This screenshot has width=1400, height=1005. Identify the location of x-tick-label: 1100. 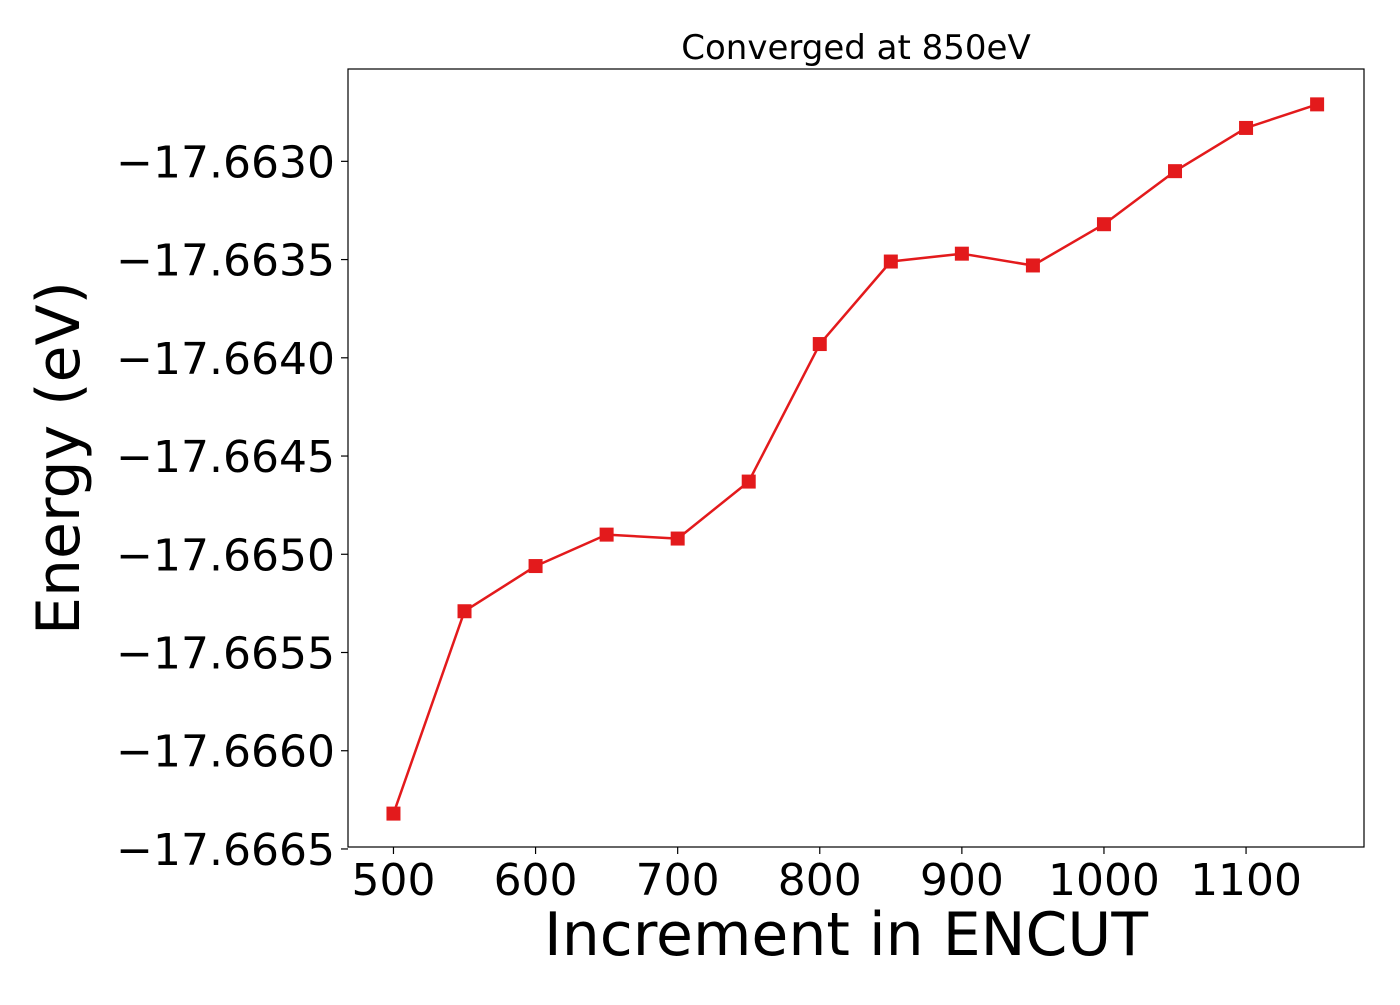
(1246, 880).